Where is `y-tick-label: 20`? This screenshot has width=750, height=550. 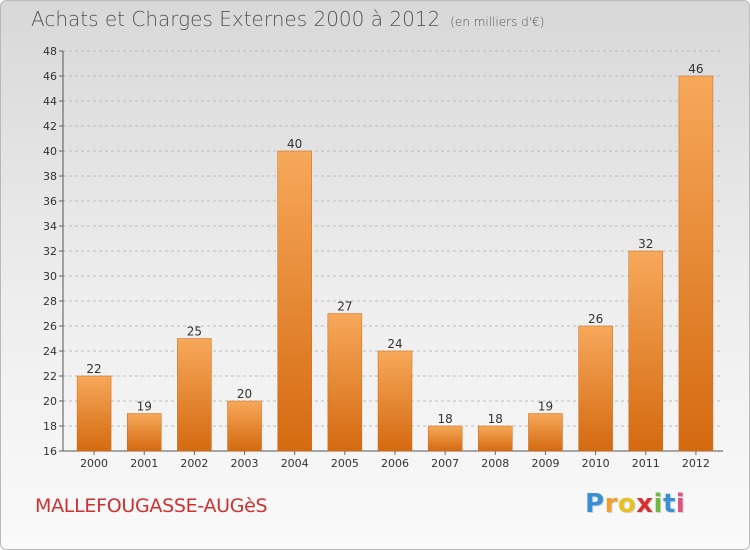
y-tick-label: 20 is located at coordinates (50, 401).